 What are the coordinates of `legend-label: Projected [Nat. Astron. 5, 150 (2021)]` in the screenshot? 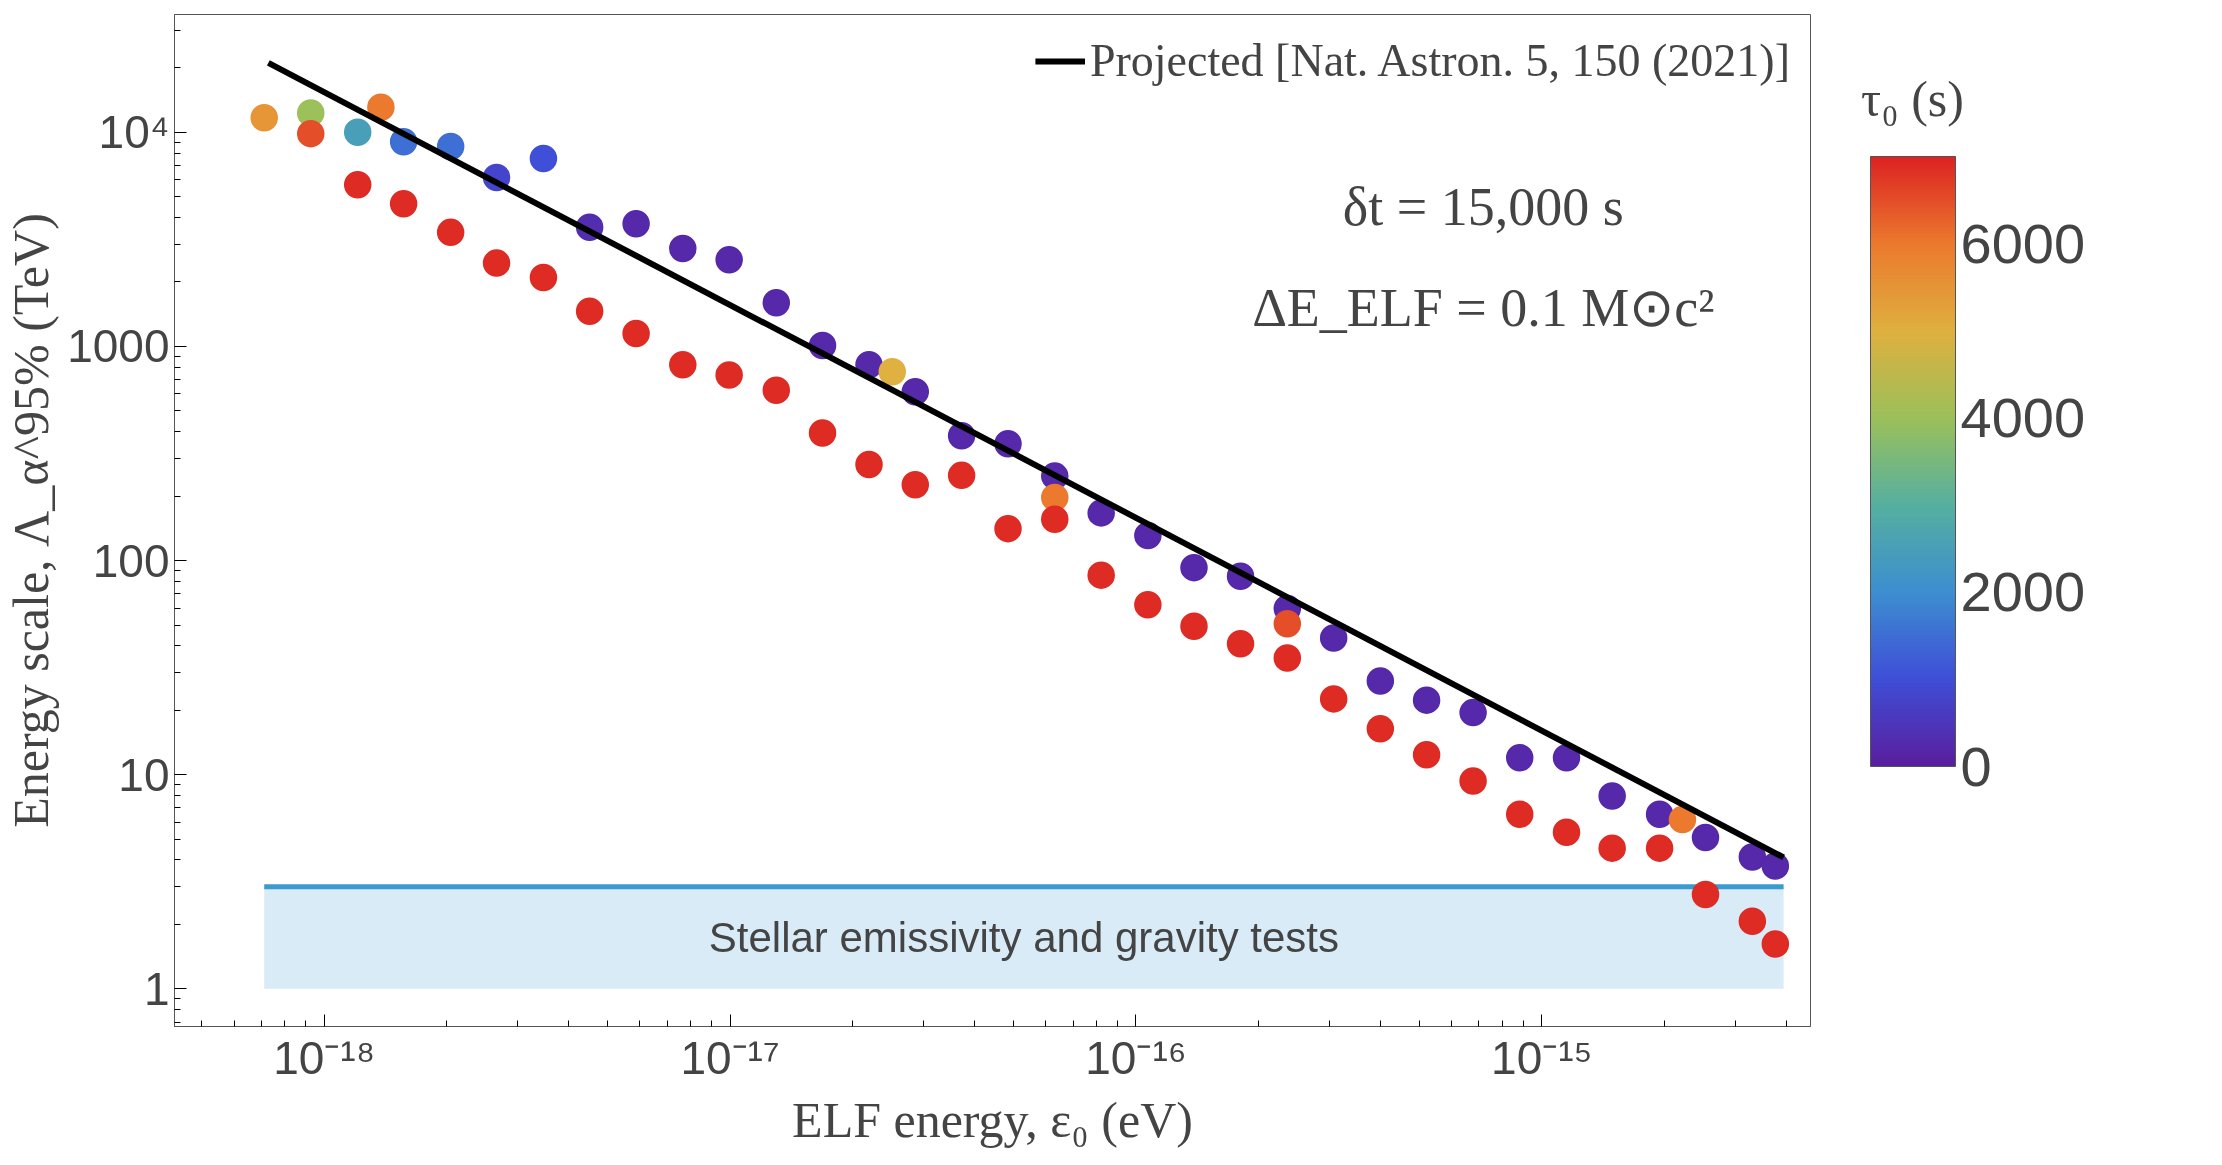 It's located at (1439, 60).